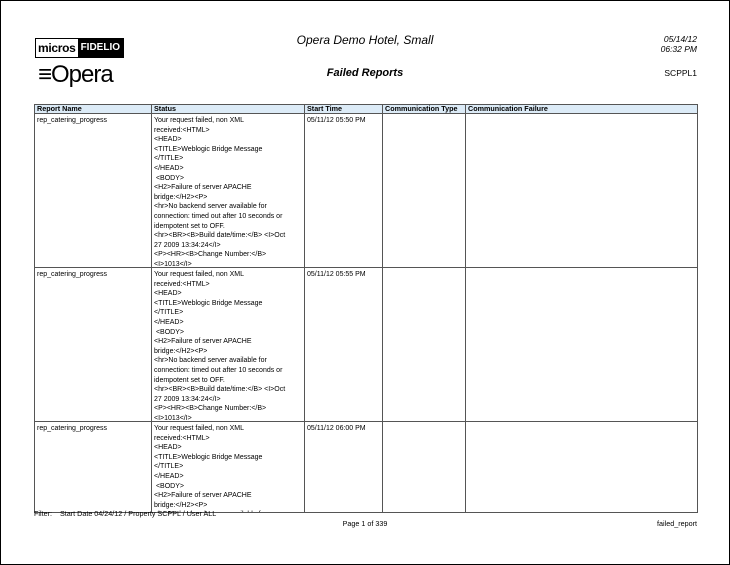 This screenshot has width=730, height=565. I want to click on cell-start-time: 05/11/12 05:55 PM, so click(343, 344).